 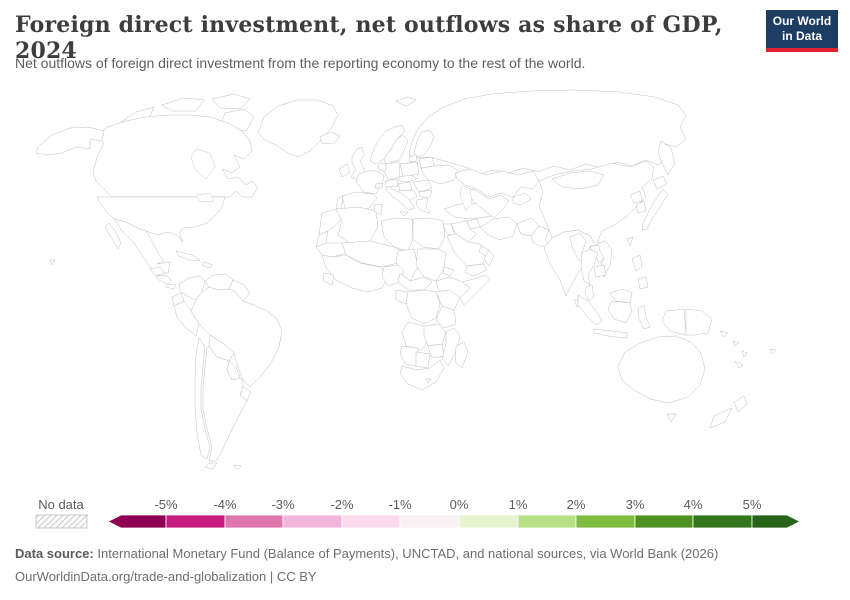 What do you see at coordinates (400, 198) in the screenshot?
I see `country-italy` at bounding box center [400, 198].